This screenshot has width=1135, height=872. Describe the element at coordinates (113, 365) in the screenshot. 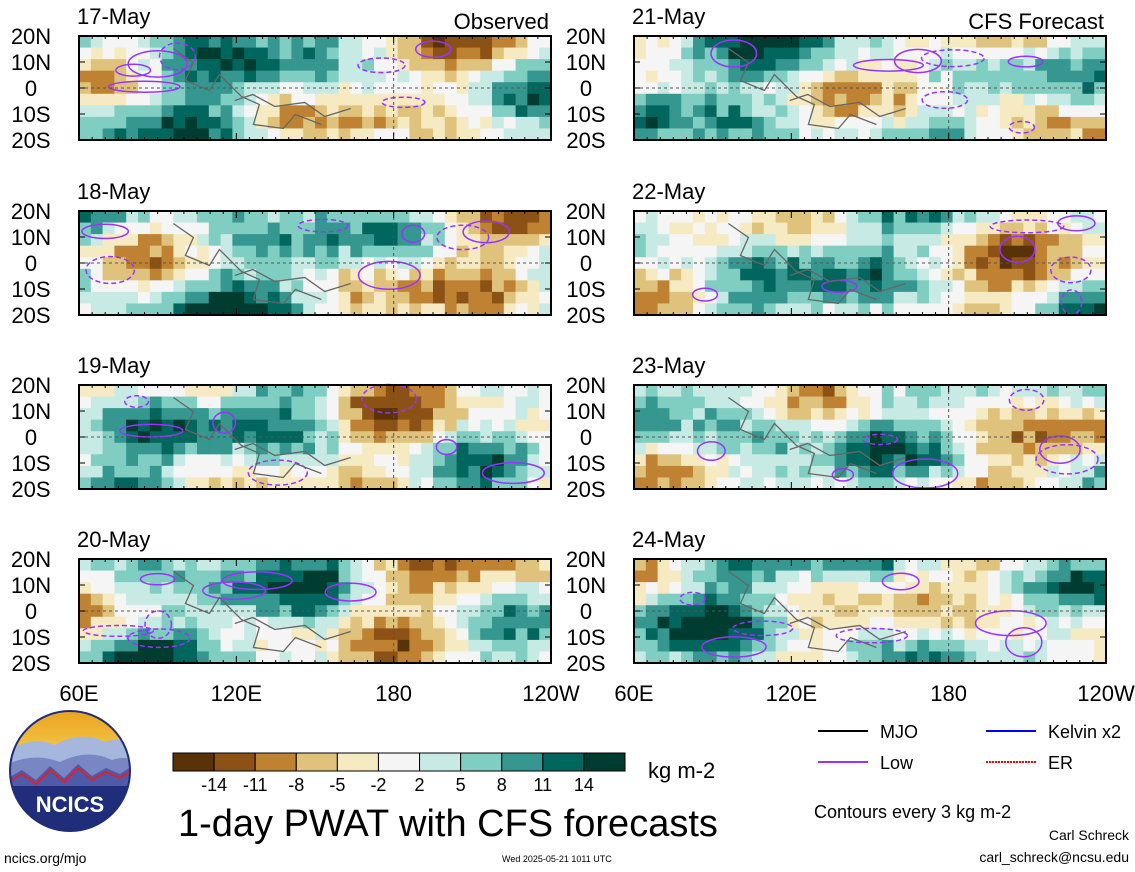

I see `panel-date: 19-May` at that location.